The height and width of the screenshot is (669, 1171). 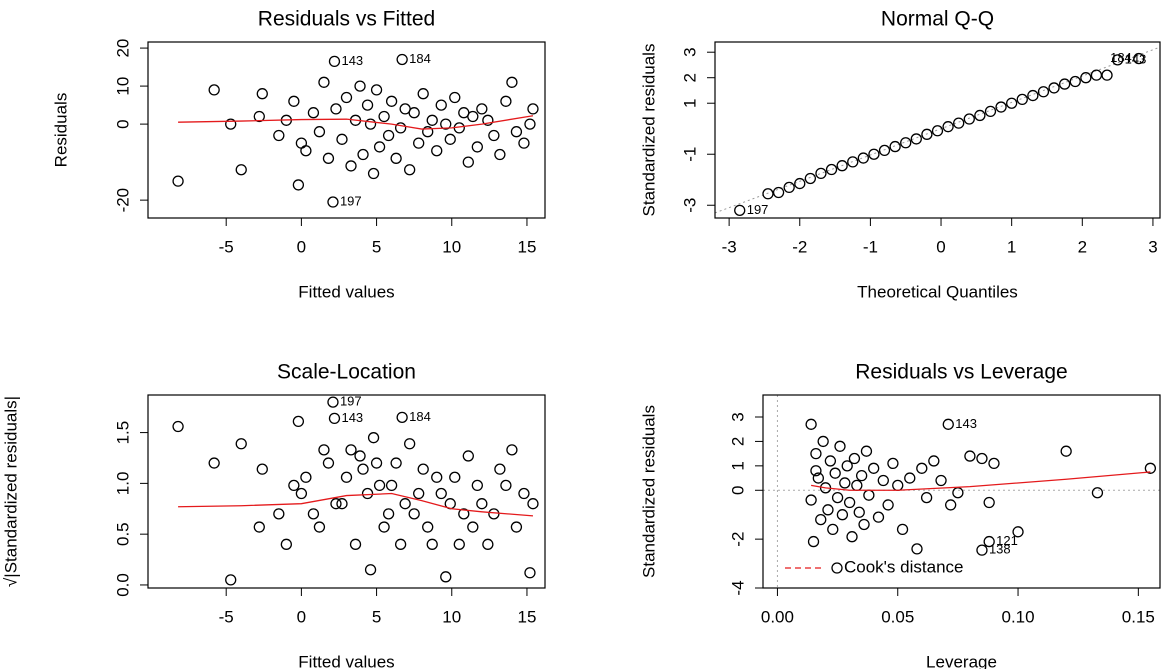 What do you see at coordinates (737, 539) in the screenshot?
I see `y-tick-label: -2` at bounding box center [737, 539].